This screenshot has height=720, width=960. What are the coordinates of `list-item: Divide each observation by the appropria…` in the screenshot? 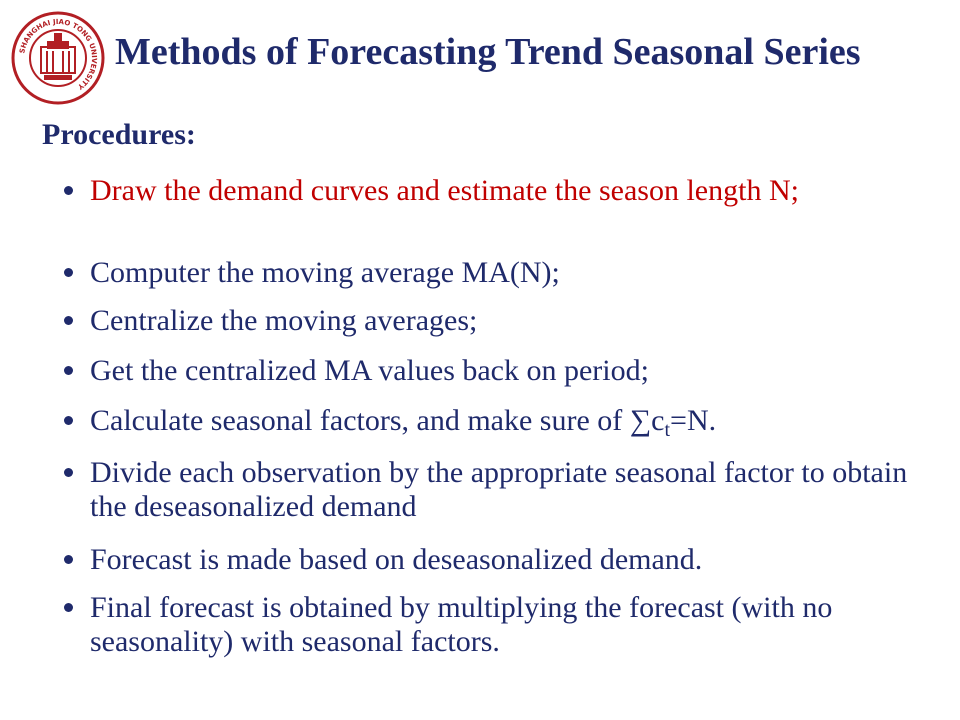 It's located at (492, 490).